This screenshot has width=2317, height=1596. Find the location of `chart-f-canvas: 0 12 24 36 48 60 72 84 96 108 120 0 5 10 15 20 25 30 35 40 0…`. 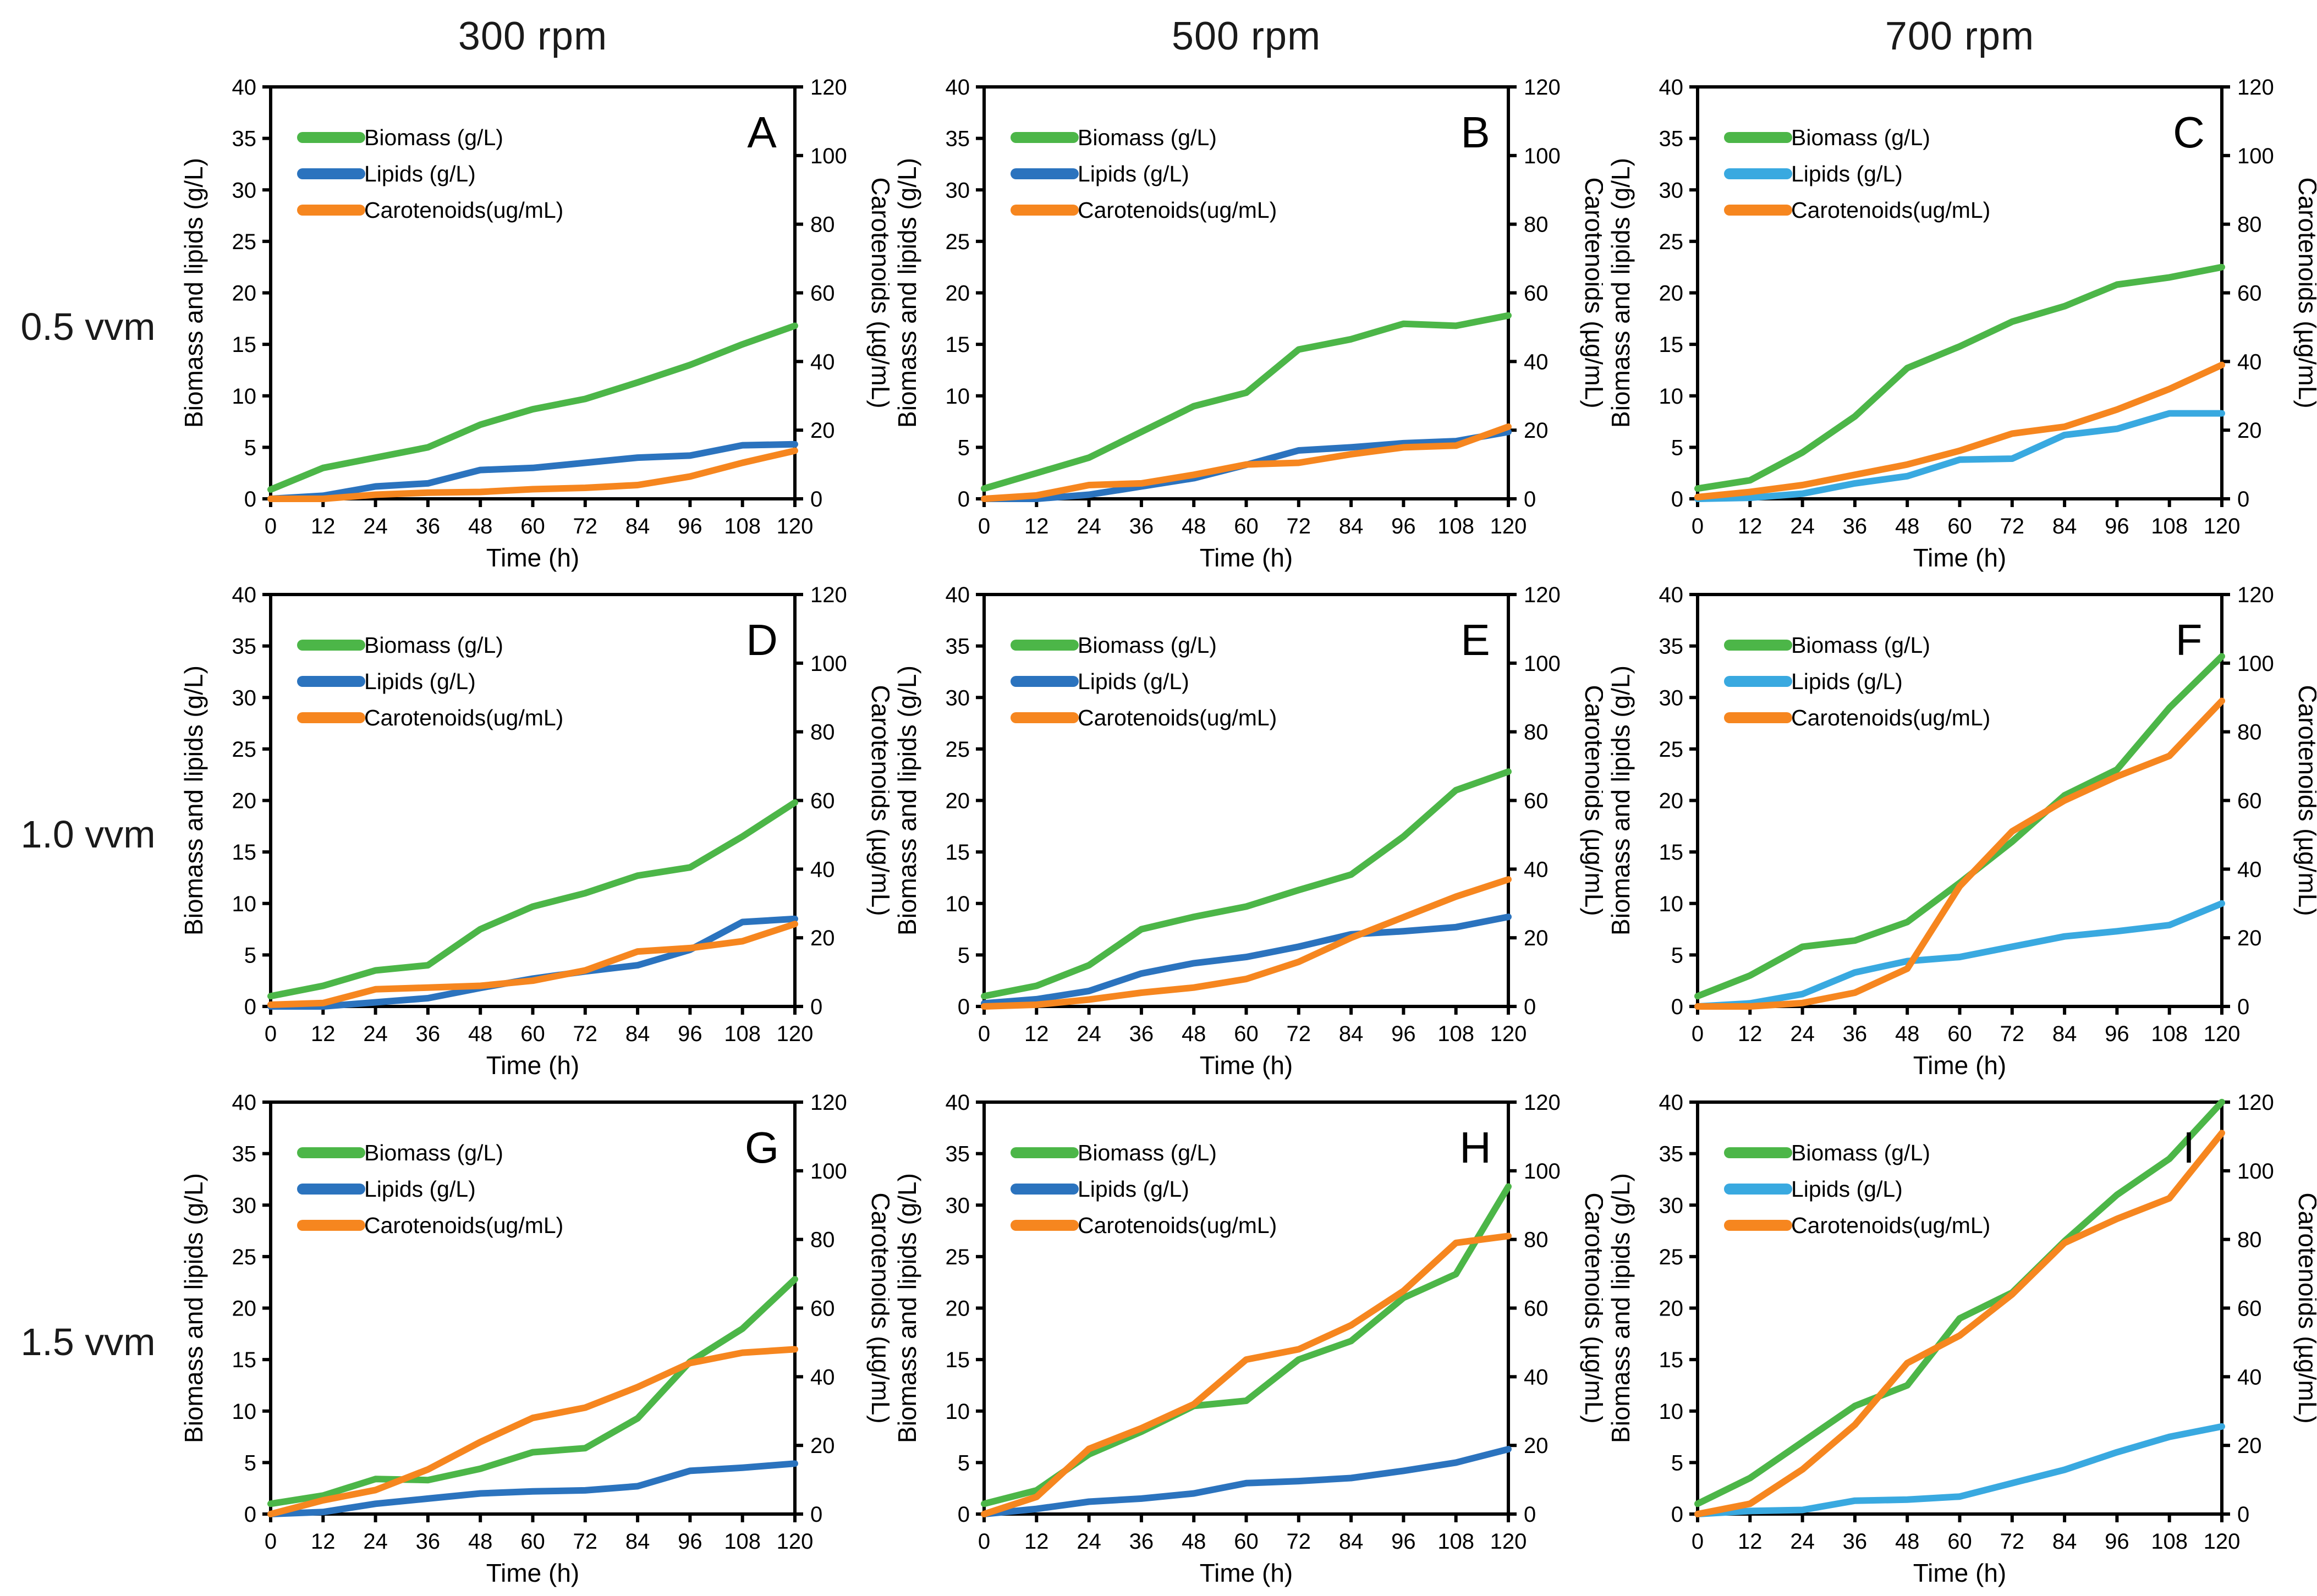

chart-f-canvas: 0 12 24 36 48 60 72 84 96 108 120 0 5 10 15 20 25 30 35 40 0… is located at coordinates (1961, 832).